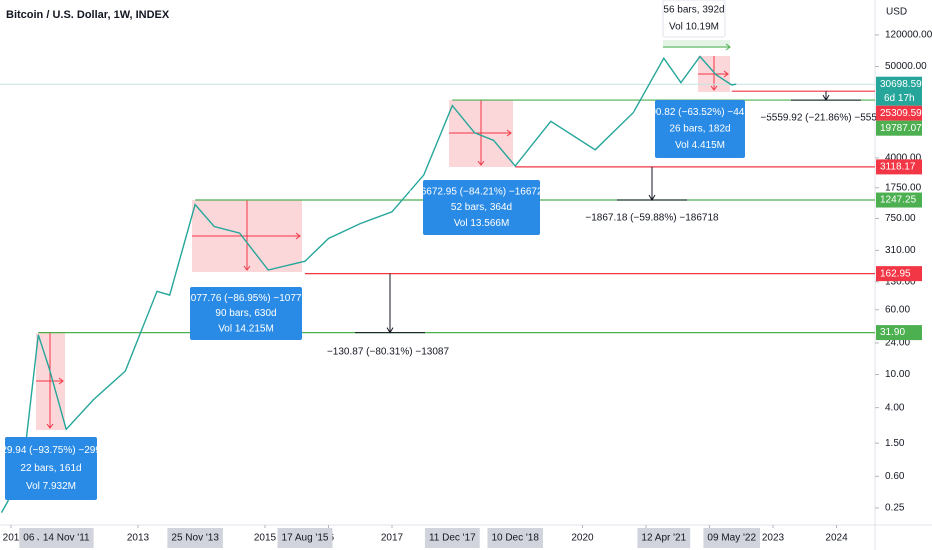 This screenshot has width=932, height=550. Describe the element at coordinates (700, 145) in the screenshot. I see `measure-text: Vol 4.415M` at that location.